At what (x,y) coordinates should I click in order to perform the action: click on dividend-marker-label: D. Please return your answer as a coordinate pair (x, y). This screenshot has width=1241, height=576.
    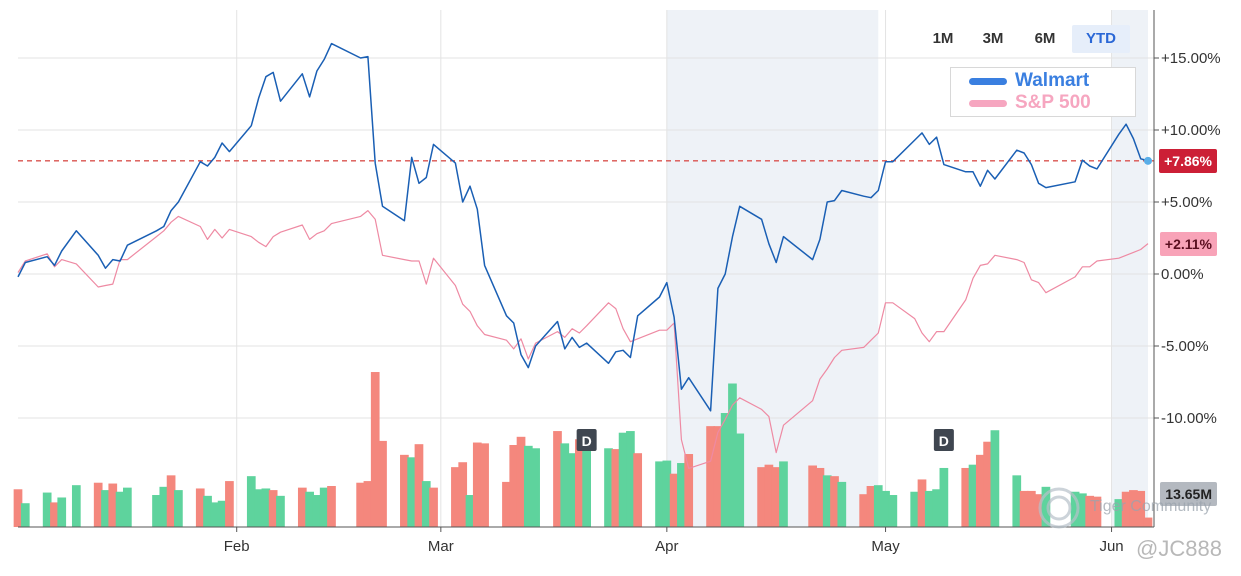
    Looking at the image, I should click on (587, 441).